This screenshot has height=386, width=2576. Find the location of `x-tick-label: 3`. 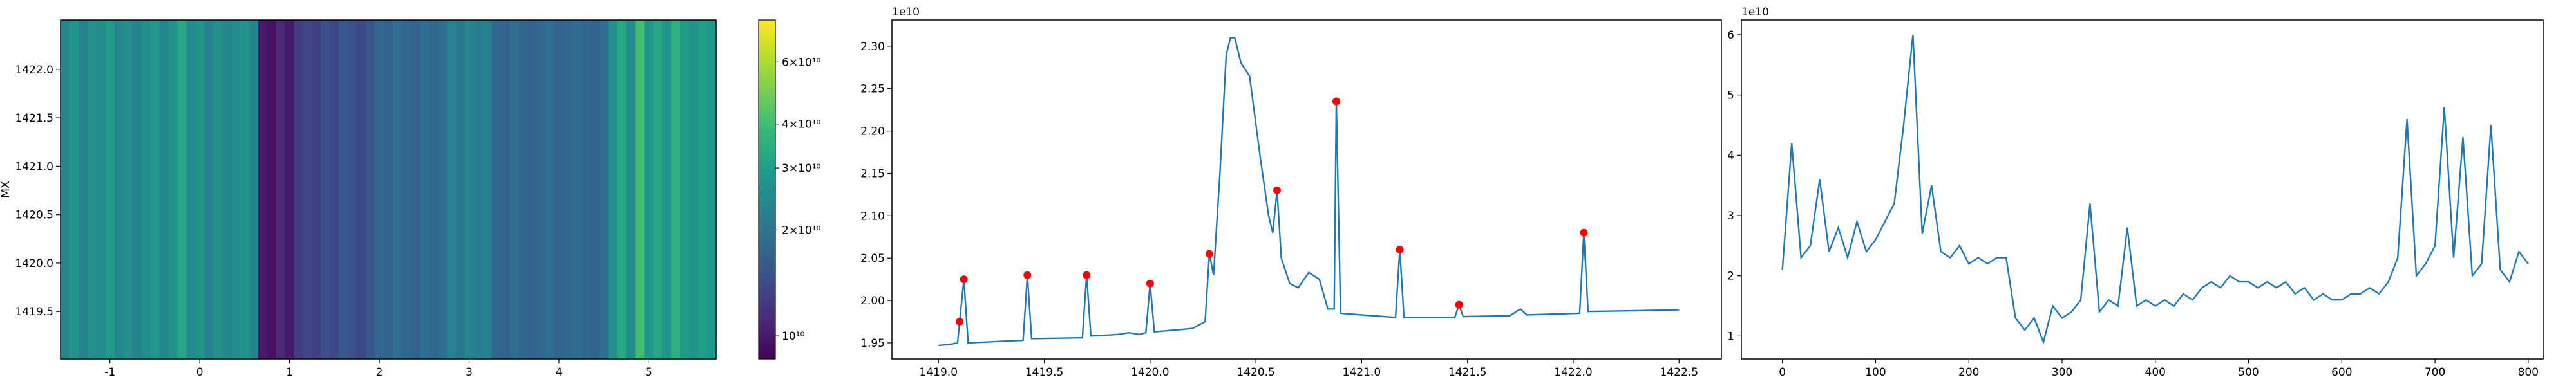

x-tick-label: 3 is located at coordinates (469, 372).